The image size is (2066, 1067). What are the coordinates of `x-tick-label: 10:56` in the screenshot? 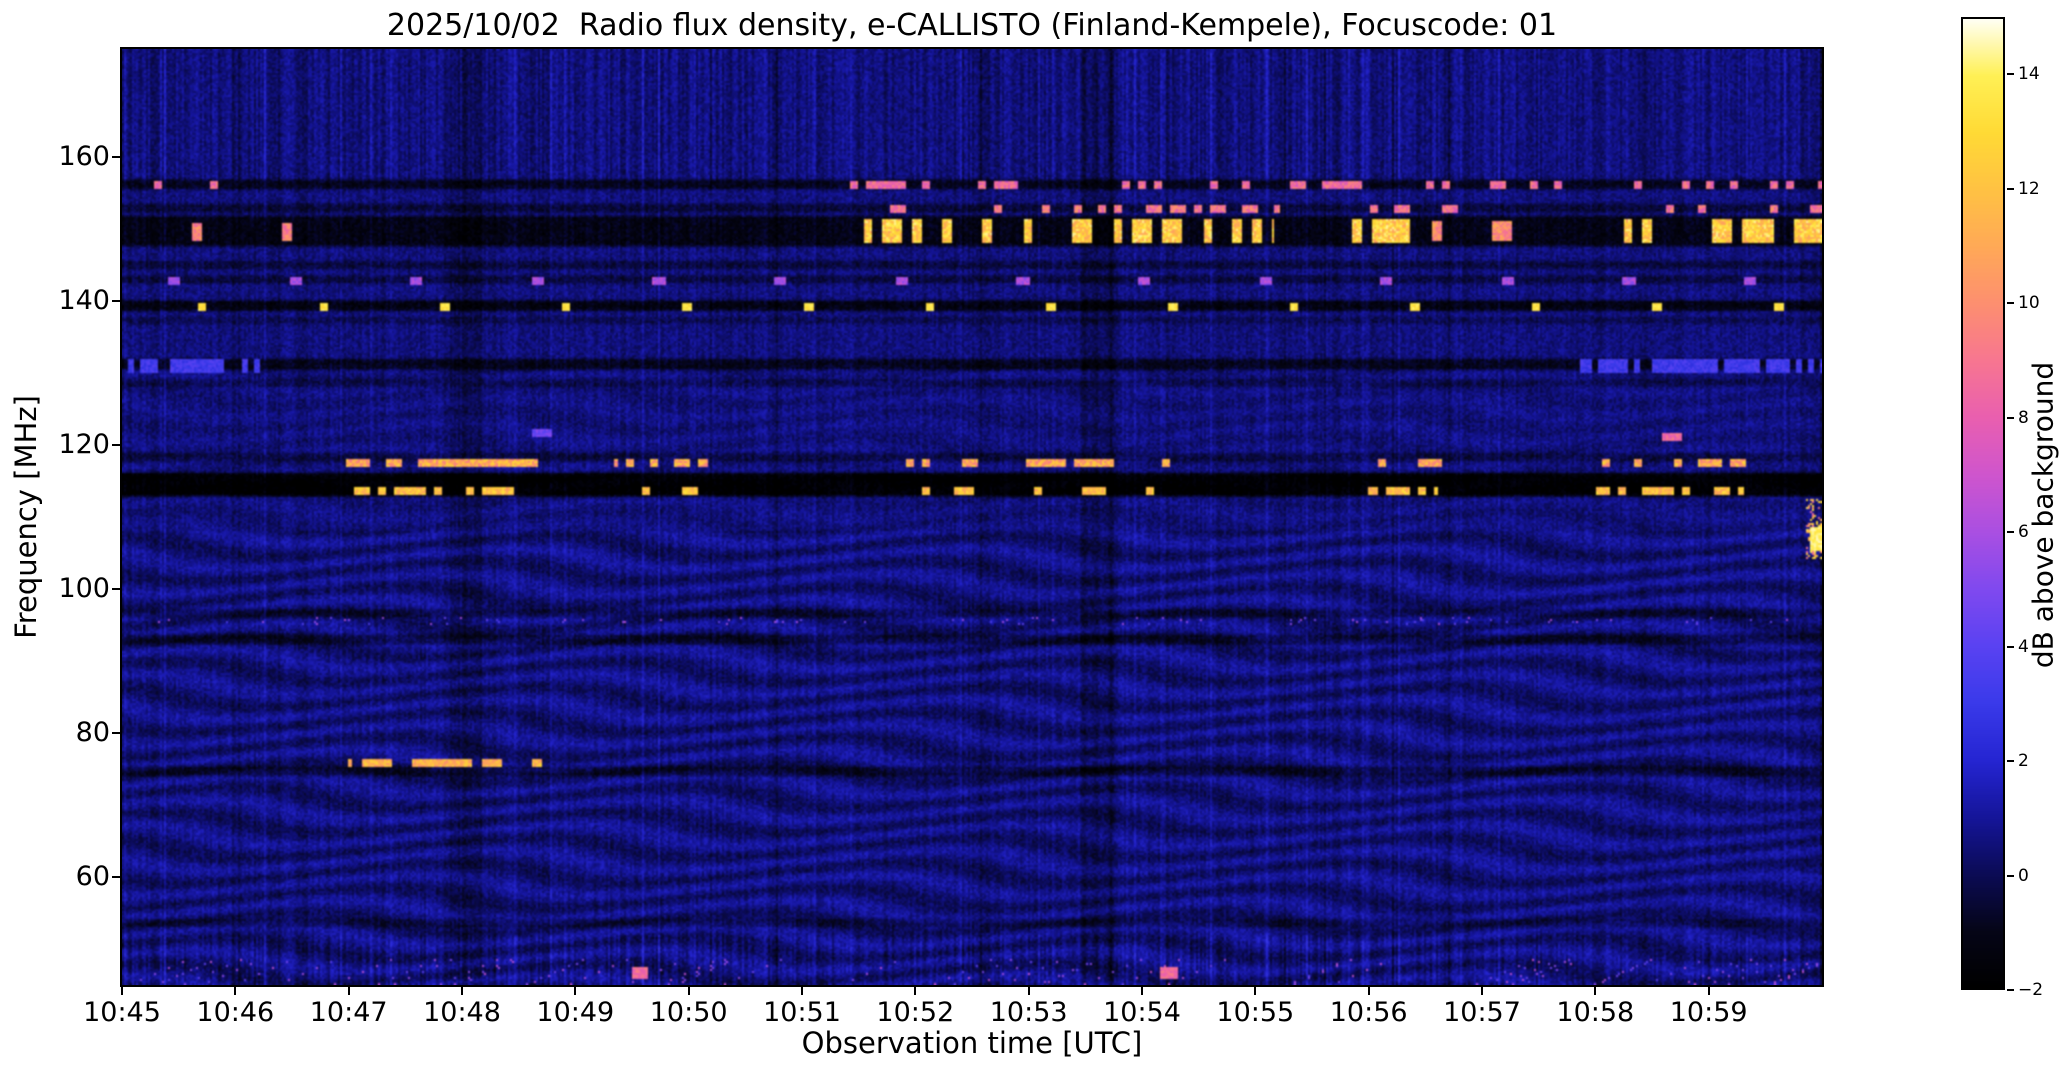 It's located at (1368, 1012).